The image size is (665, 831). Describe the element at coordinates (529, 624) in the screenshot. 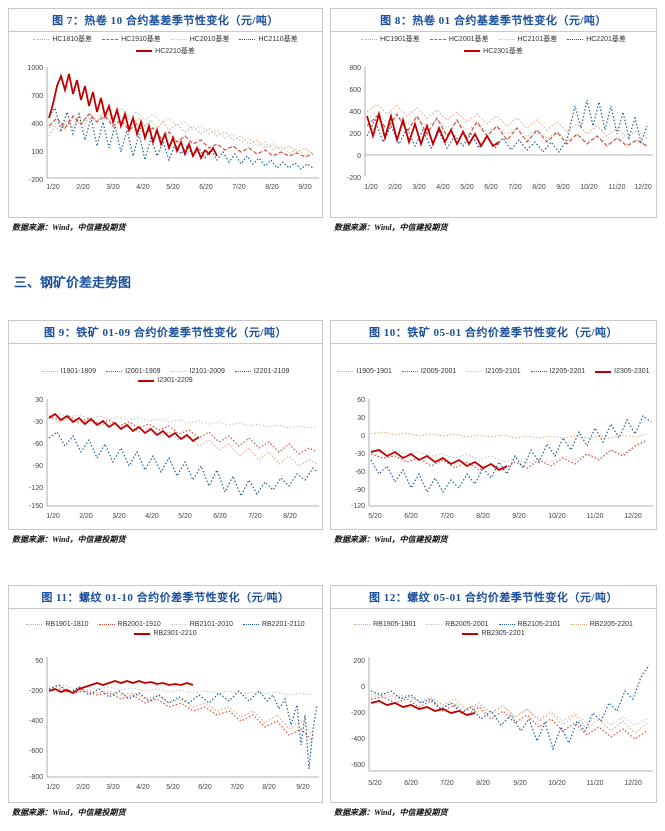

I see `legend-item: RB2105-2101` at that location.